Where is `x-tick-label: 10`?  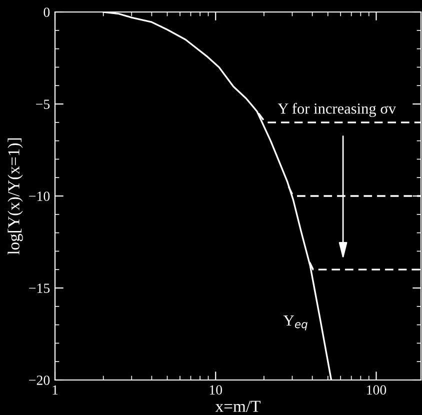
x-tick-label: 10 is located at coordinates (216, 390).